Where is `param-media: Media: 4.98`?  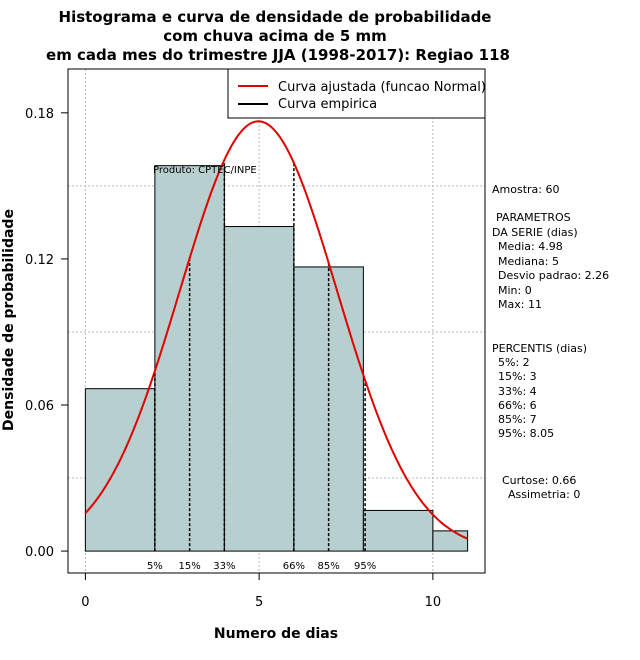
param-media: Media: 4.98 is located at coordinates (530, 246).